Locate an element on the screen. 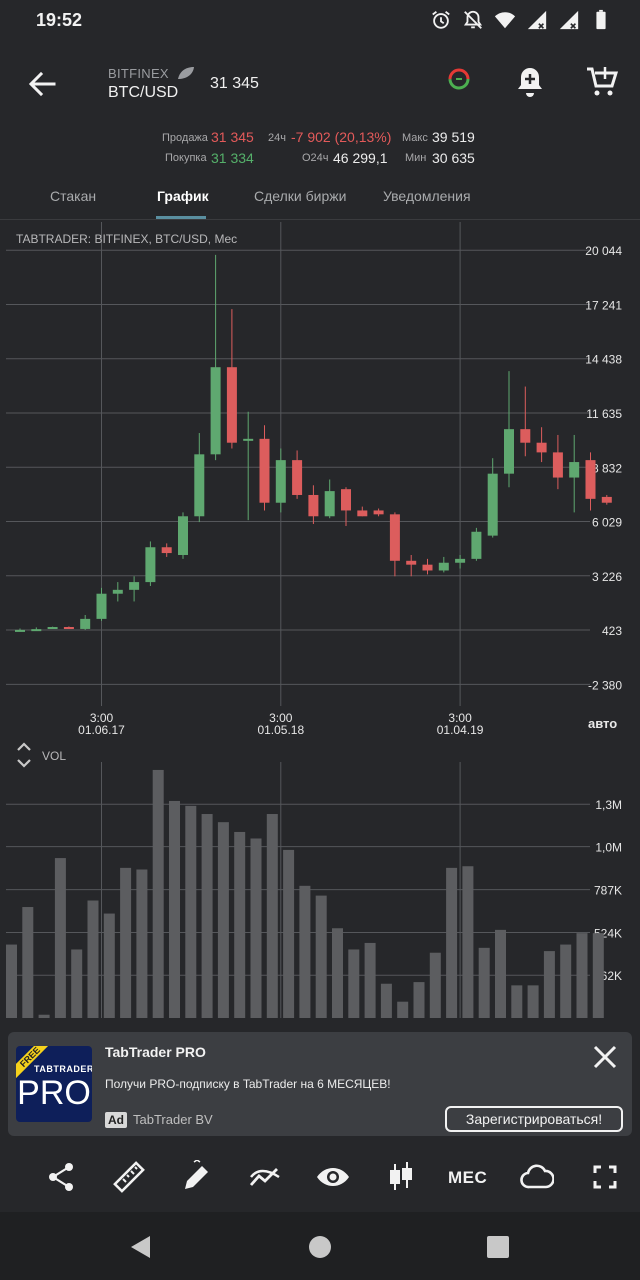 Image resolution: width=640 pixels, height=1280 pixels. exchange-logo-icon is located at coordinates (459, 85).